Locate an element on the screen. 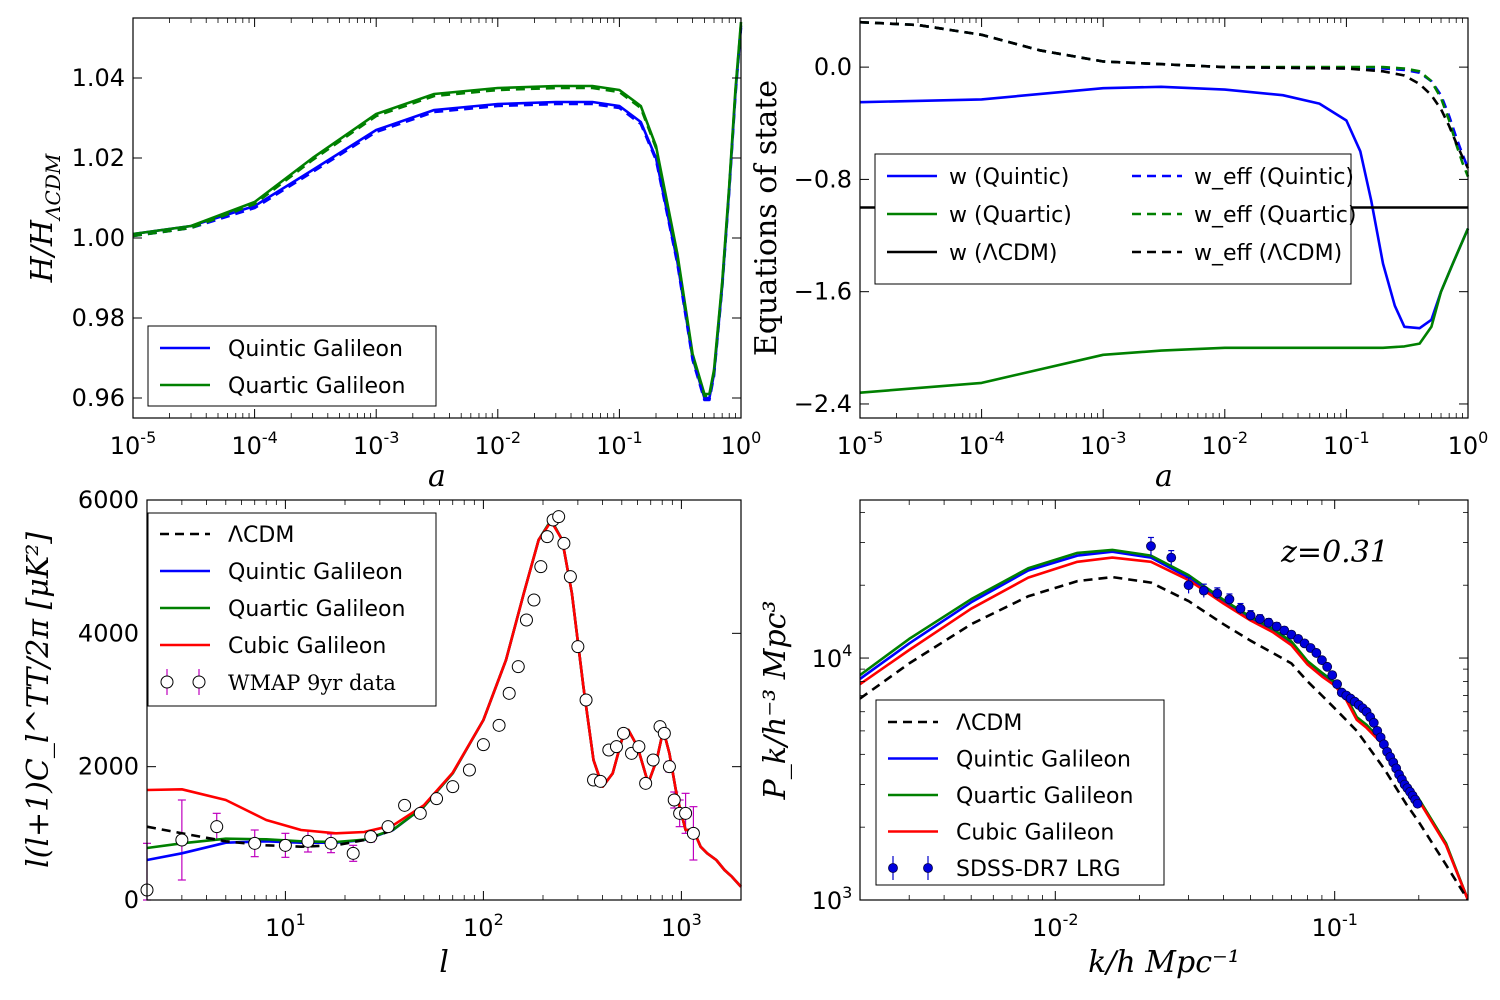 This screenshot has height=1000, width=1500. y-axis-label: H/HΛCDM is located at coordinates (45, 218).